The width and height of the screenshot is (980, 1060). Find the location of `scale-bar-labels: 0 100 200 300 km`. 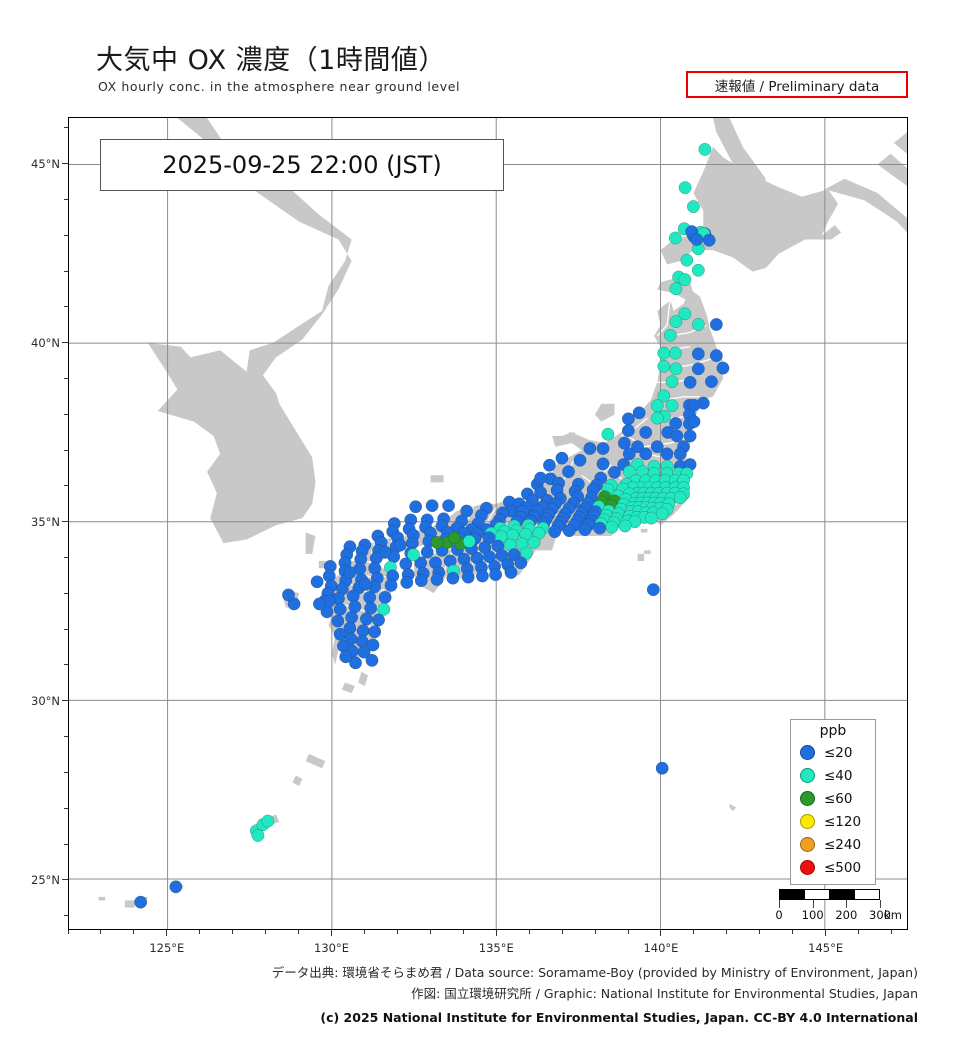

scale-bar-labels: 0 100 200 300 km is located at coordinates (838, 915).